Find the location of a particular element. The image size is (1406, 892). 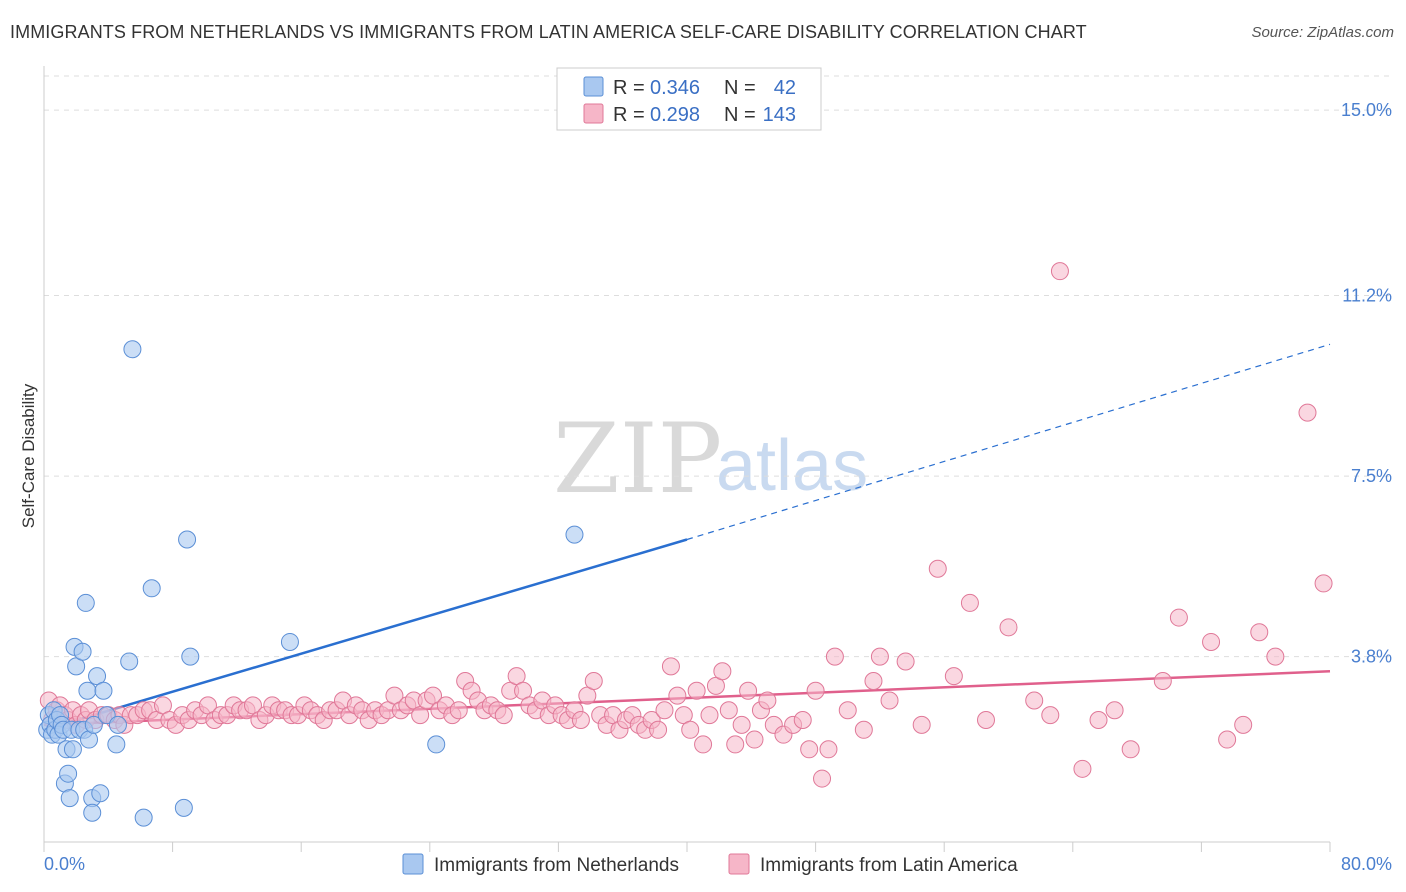

source-credit: Source: ZipAtlas.com is located at coordinates (1322, 32).